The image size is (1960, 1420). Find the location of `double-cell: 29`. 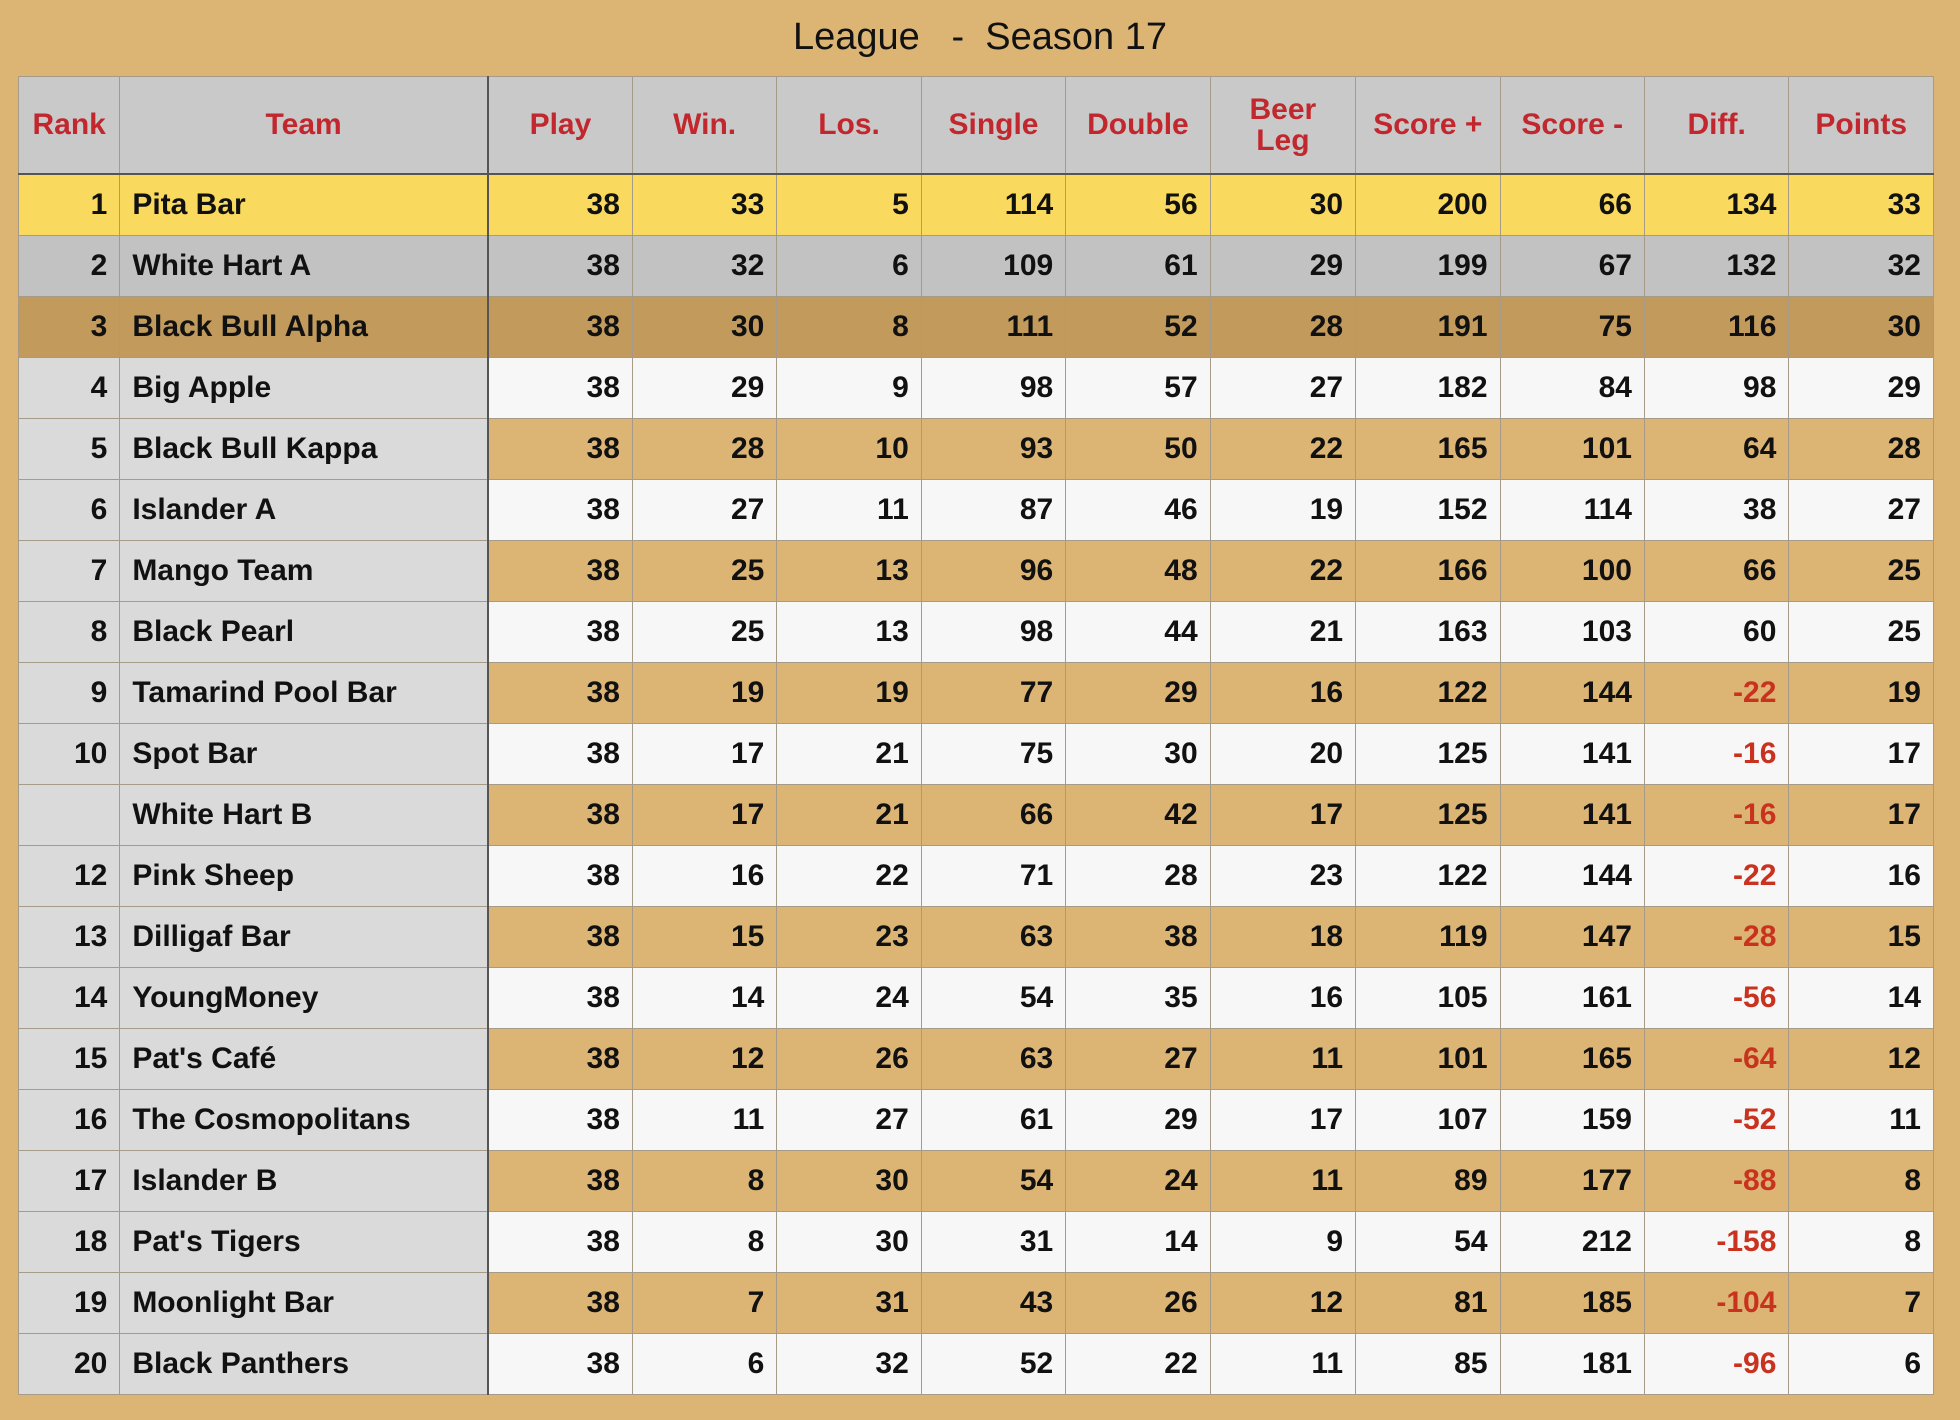

double-cell: 29 is located at coordinates (1138, 693).